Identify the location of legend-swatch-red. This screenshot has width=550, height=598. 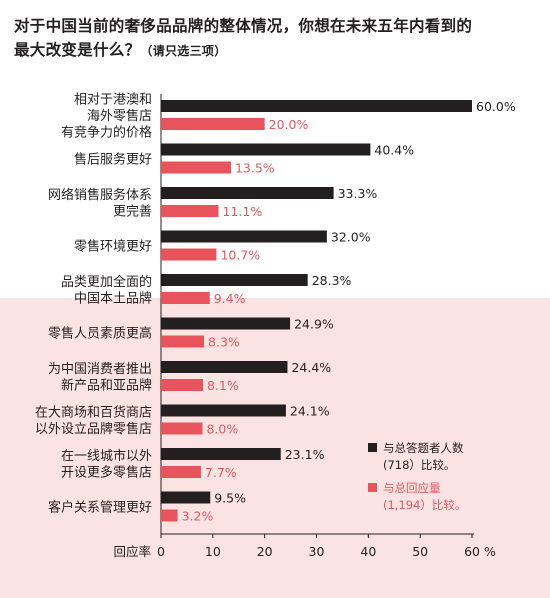
(372, 487).